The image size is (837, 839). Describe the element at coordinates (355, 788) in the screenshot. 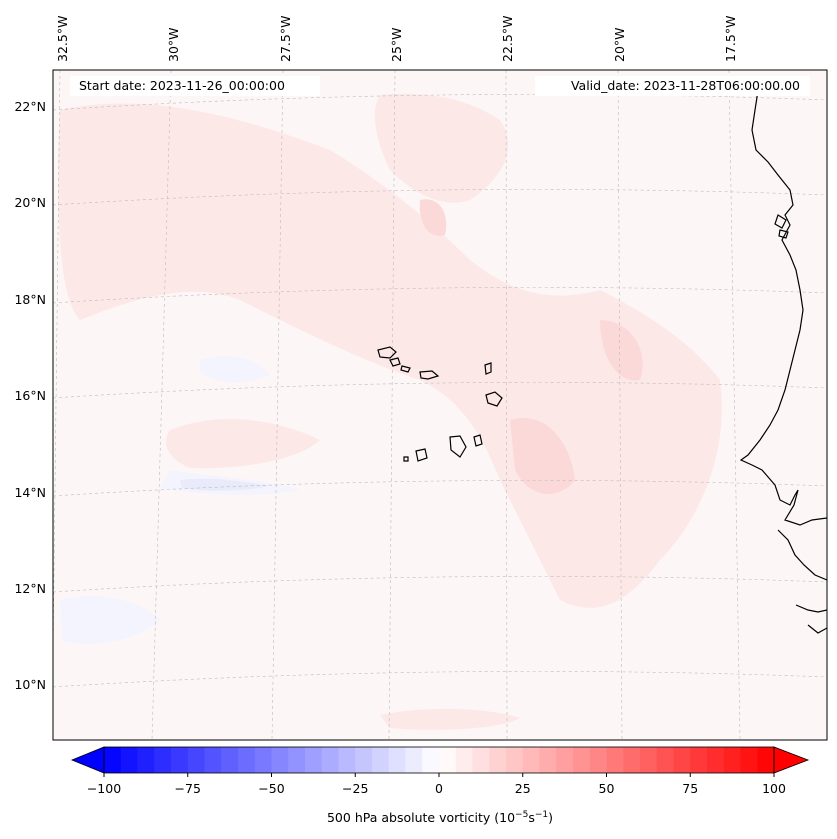

I see `colorbar-tick-label: −25` at that location.